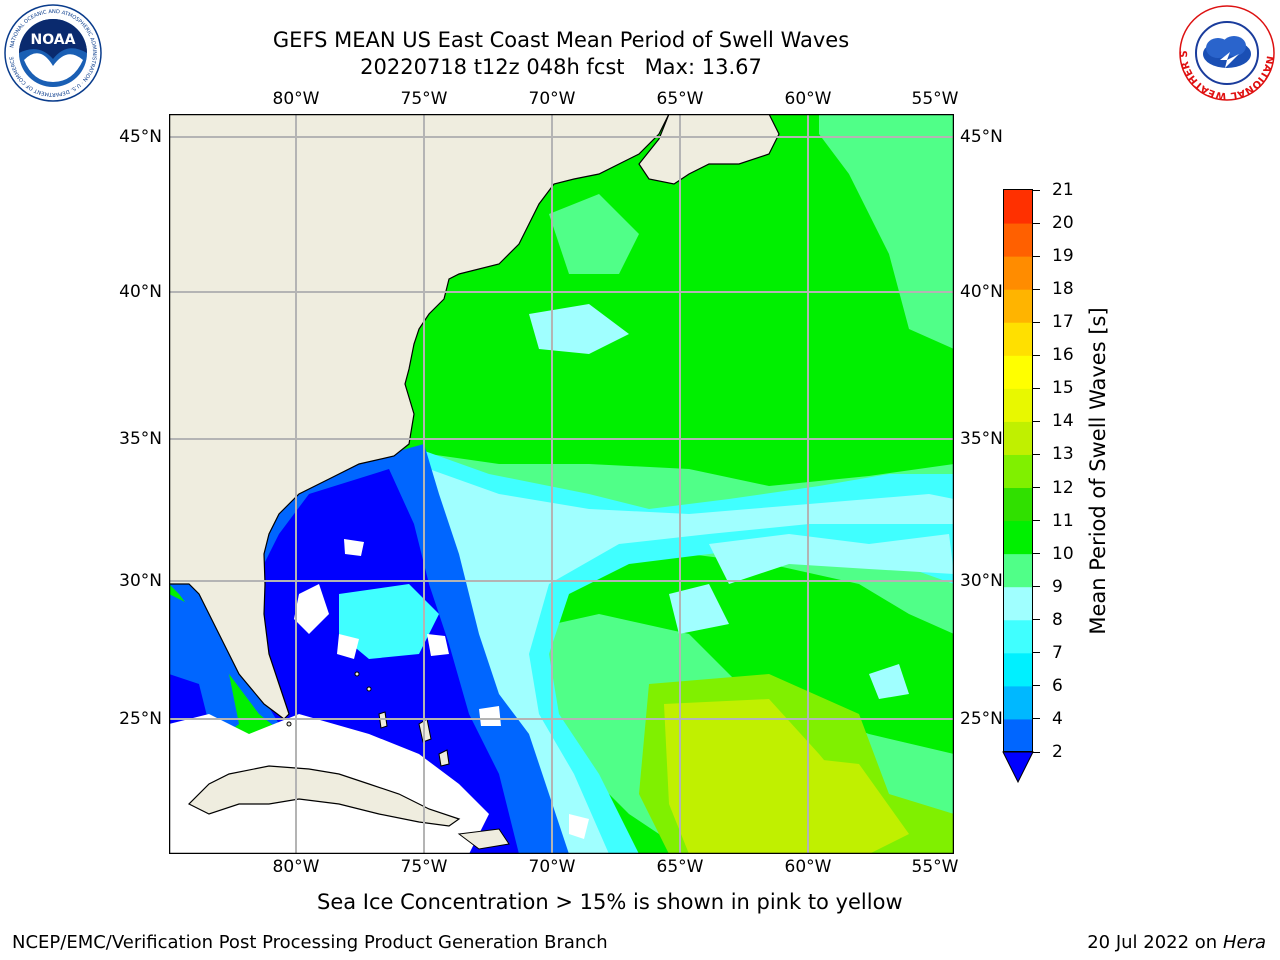 The height and width of the screenshot is (960, 1280). What do you see at coordinates (1226, 52) in the screenshot?
I see `nws-logo: NATIONAL WEATHER SERVICE` at bounding box center [1226, 52].